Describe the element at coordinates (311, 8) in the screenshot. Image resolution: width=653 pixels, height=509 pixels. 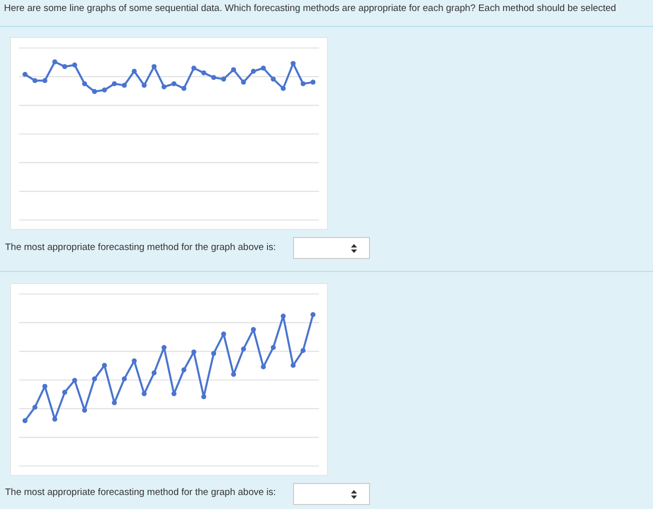
I see `chart-title: Here are some line graphs of some sequential data. Which forecasting methods are appropriate for each graph? Each method should be selected` at that location.